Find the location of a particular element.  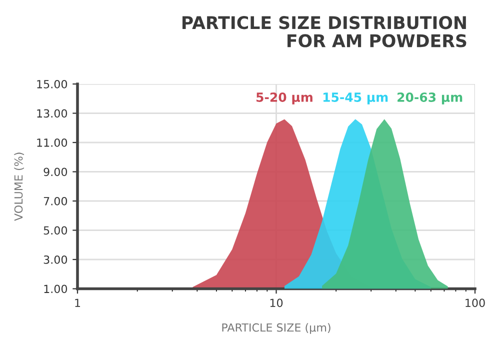

y-tick-label: 3.00 is located at coordinates (56, 259).